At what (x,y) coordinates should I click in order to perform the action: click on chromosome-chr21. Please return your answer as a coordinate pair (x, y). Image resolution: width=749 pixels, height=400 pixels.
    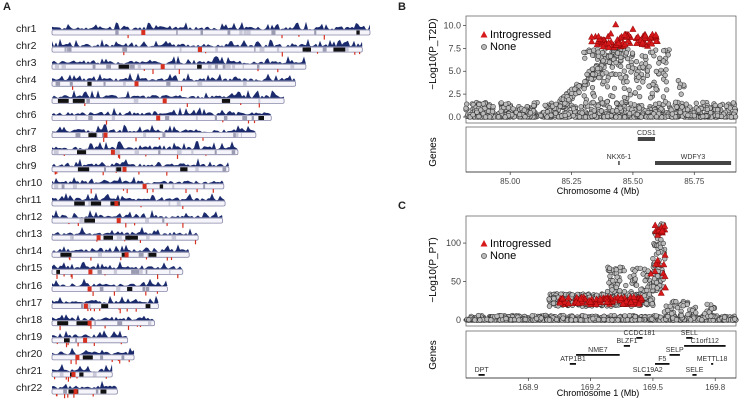
    Looking at the image, I should click on (82, 372).